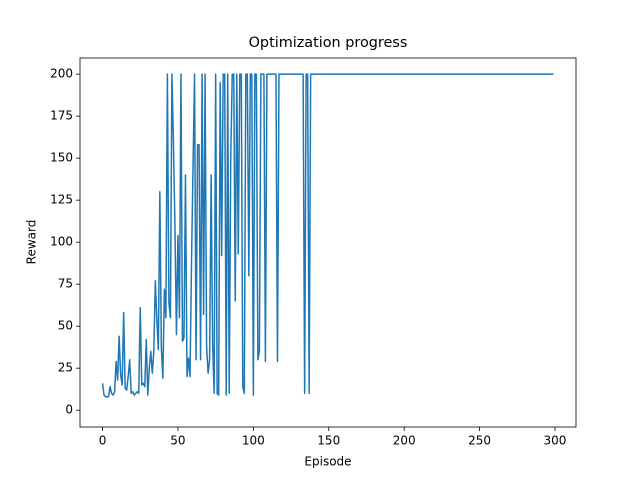  What do you see at coordinates (555, 441) in the screenshot?
I see `x-tick-label: 300` at bounding box center [555, 441].